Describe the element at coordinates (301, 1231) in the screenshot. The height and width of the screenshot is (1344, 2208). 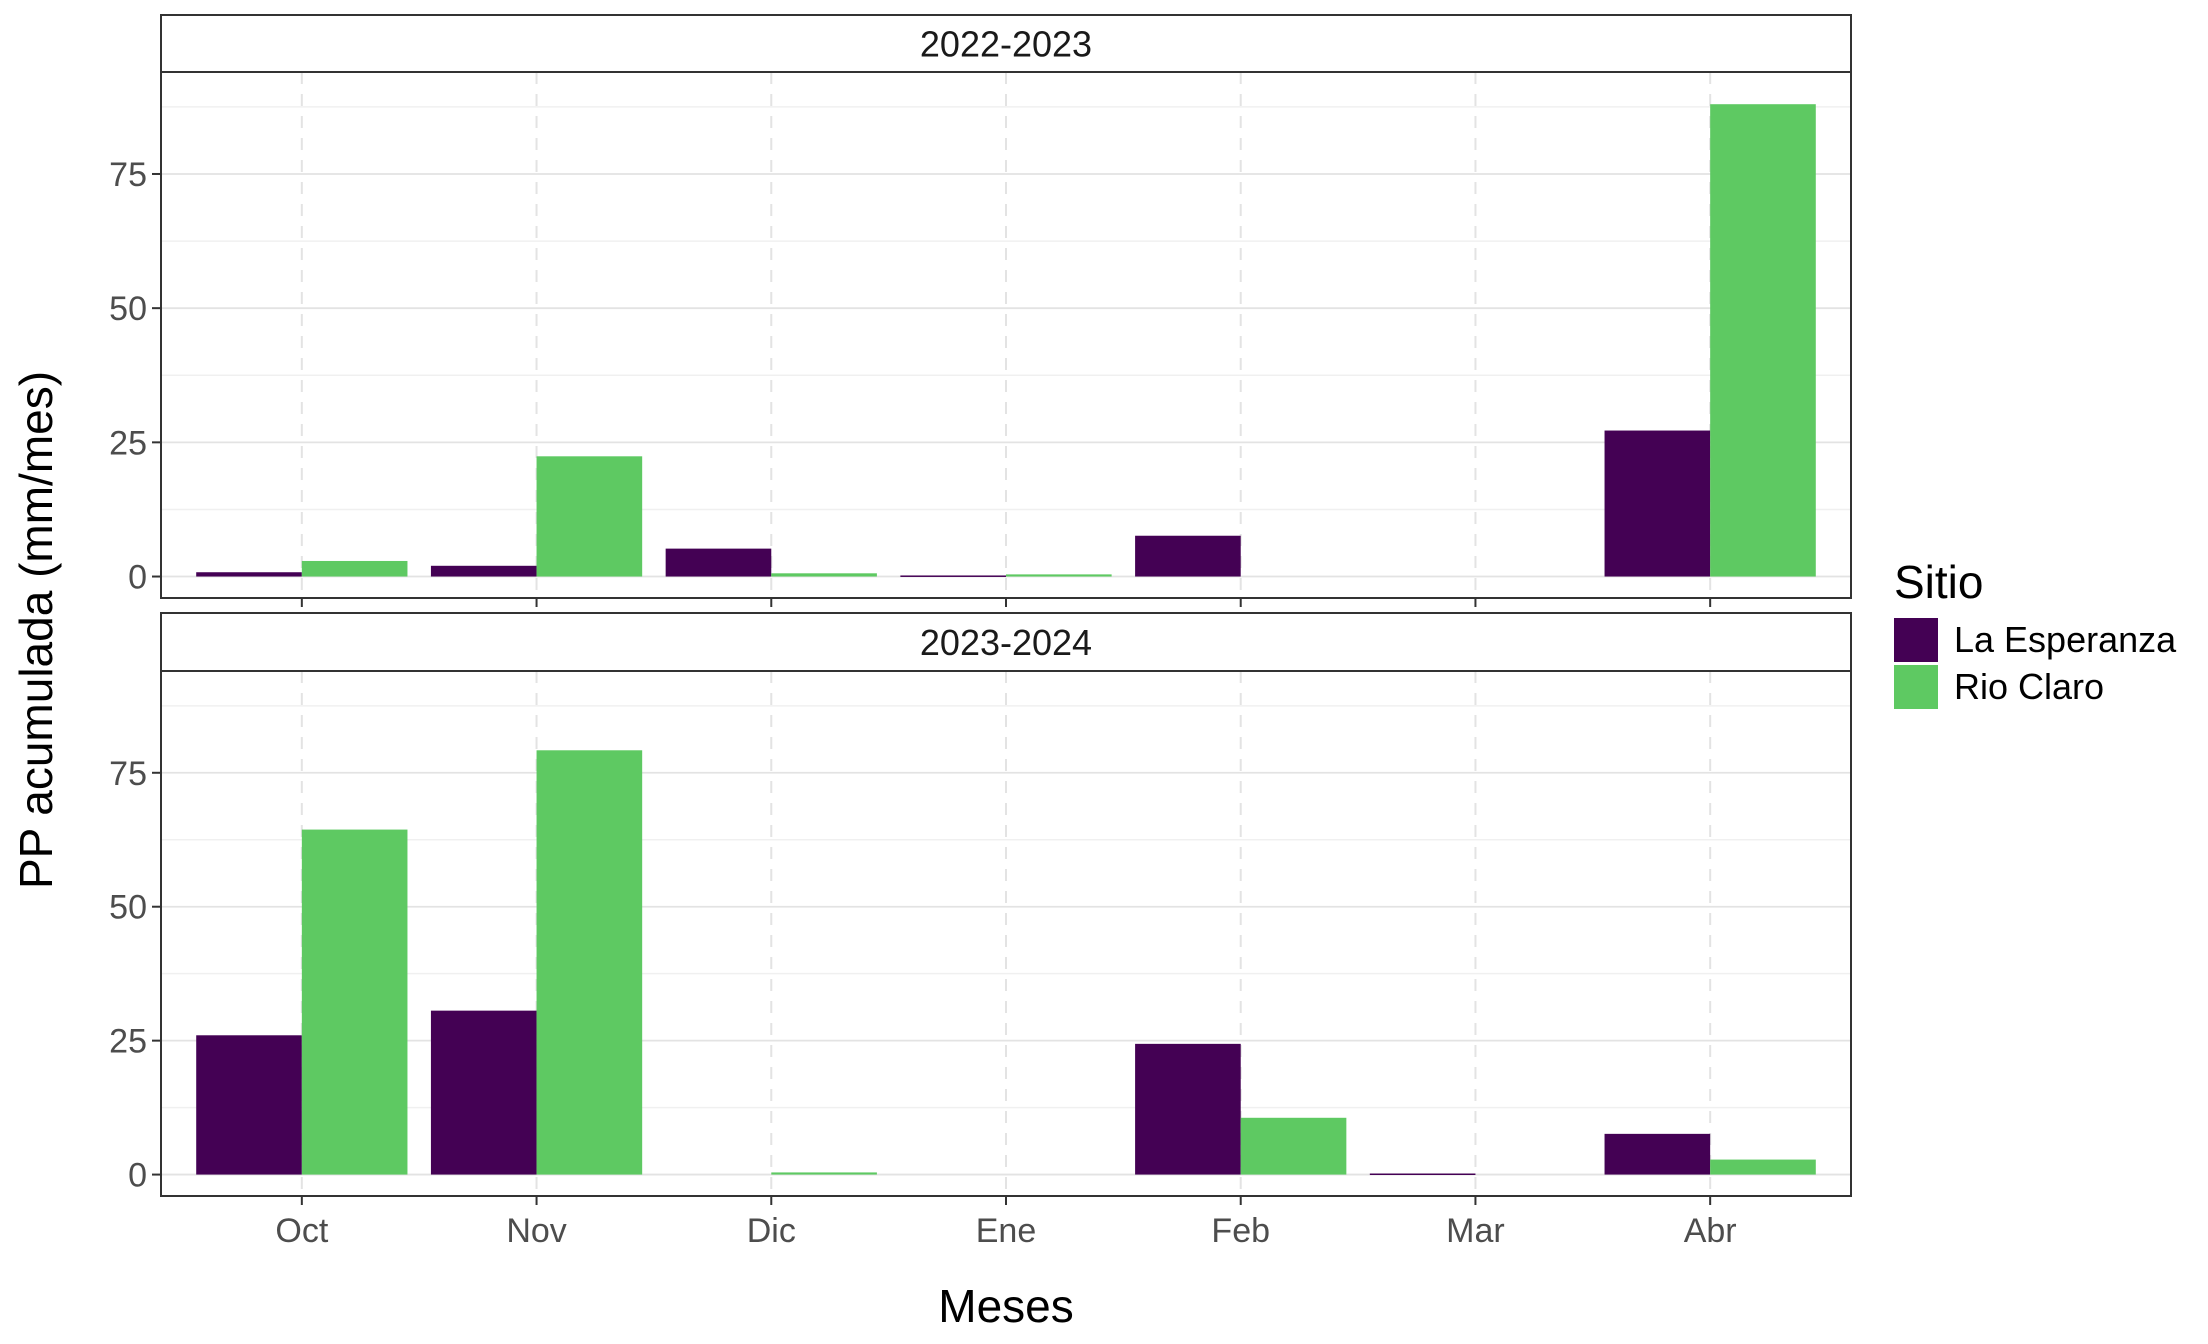
I see `x-tick-label: Oct` at that location.